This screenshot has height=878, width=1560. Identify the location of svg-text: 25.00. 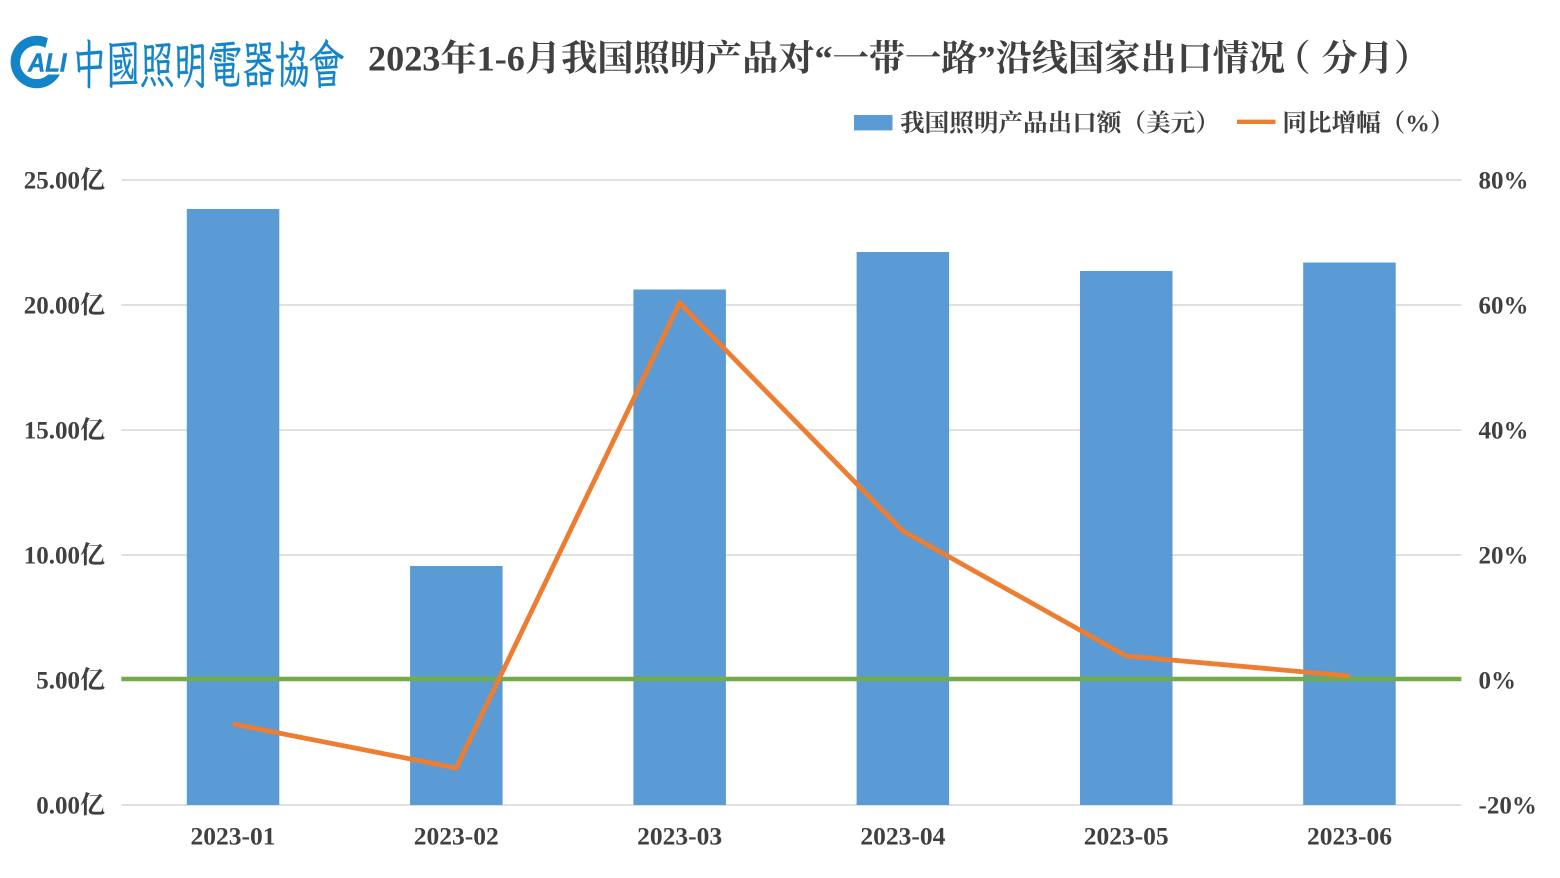
(52, 180).